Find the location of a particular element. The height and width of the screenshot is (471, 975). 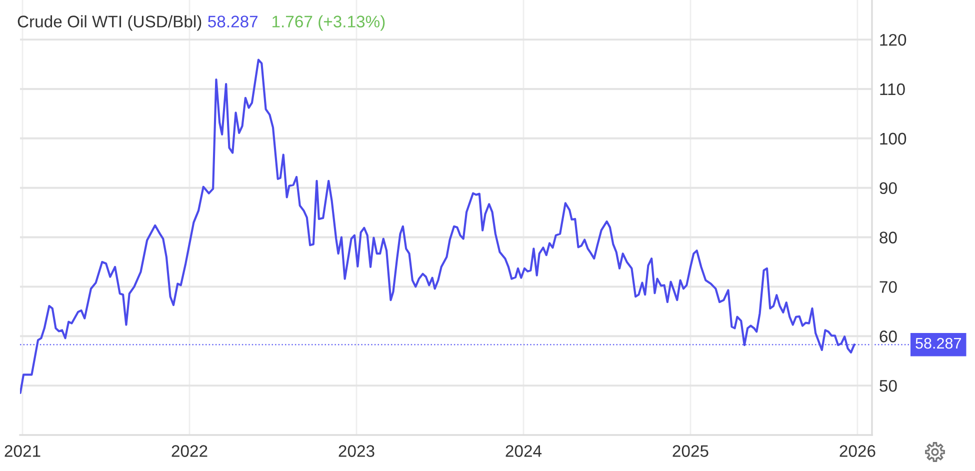

y-tick-label: 80 is located at coordinates (888, 238).